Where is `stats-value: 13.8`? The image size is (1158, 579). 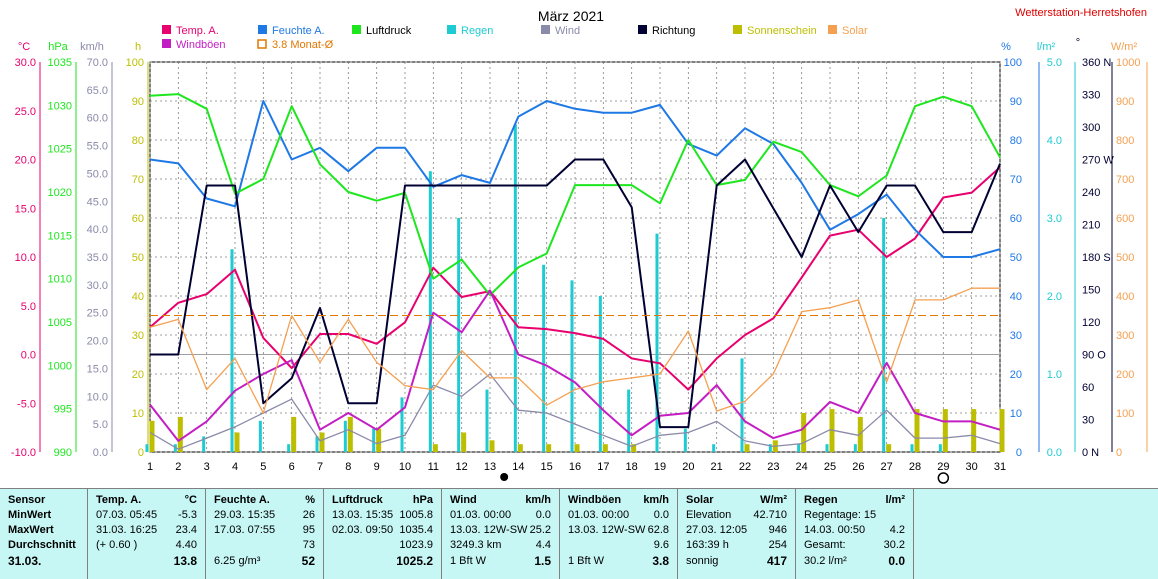 stats-value: 13.8 is located at coordinates (185, 561).